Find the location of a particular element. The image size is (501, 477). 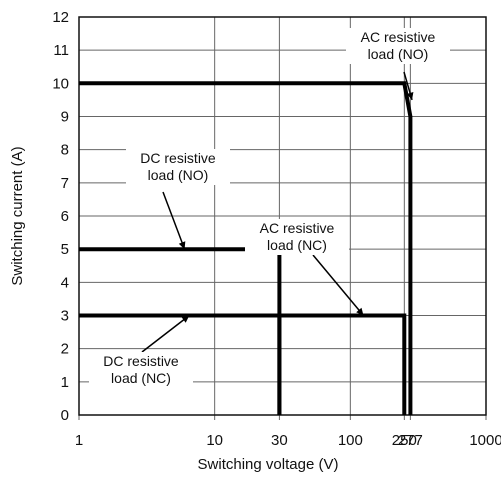

x-tick-label: 1000 is located at coordinates (485, 440).